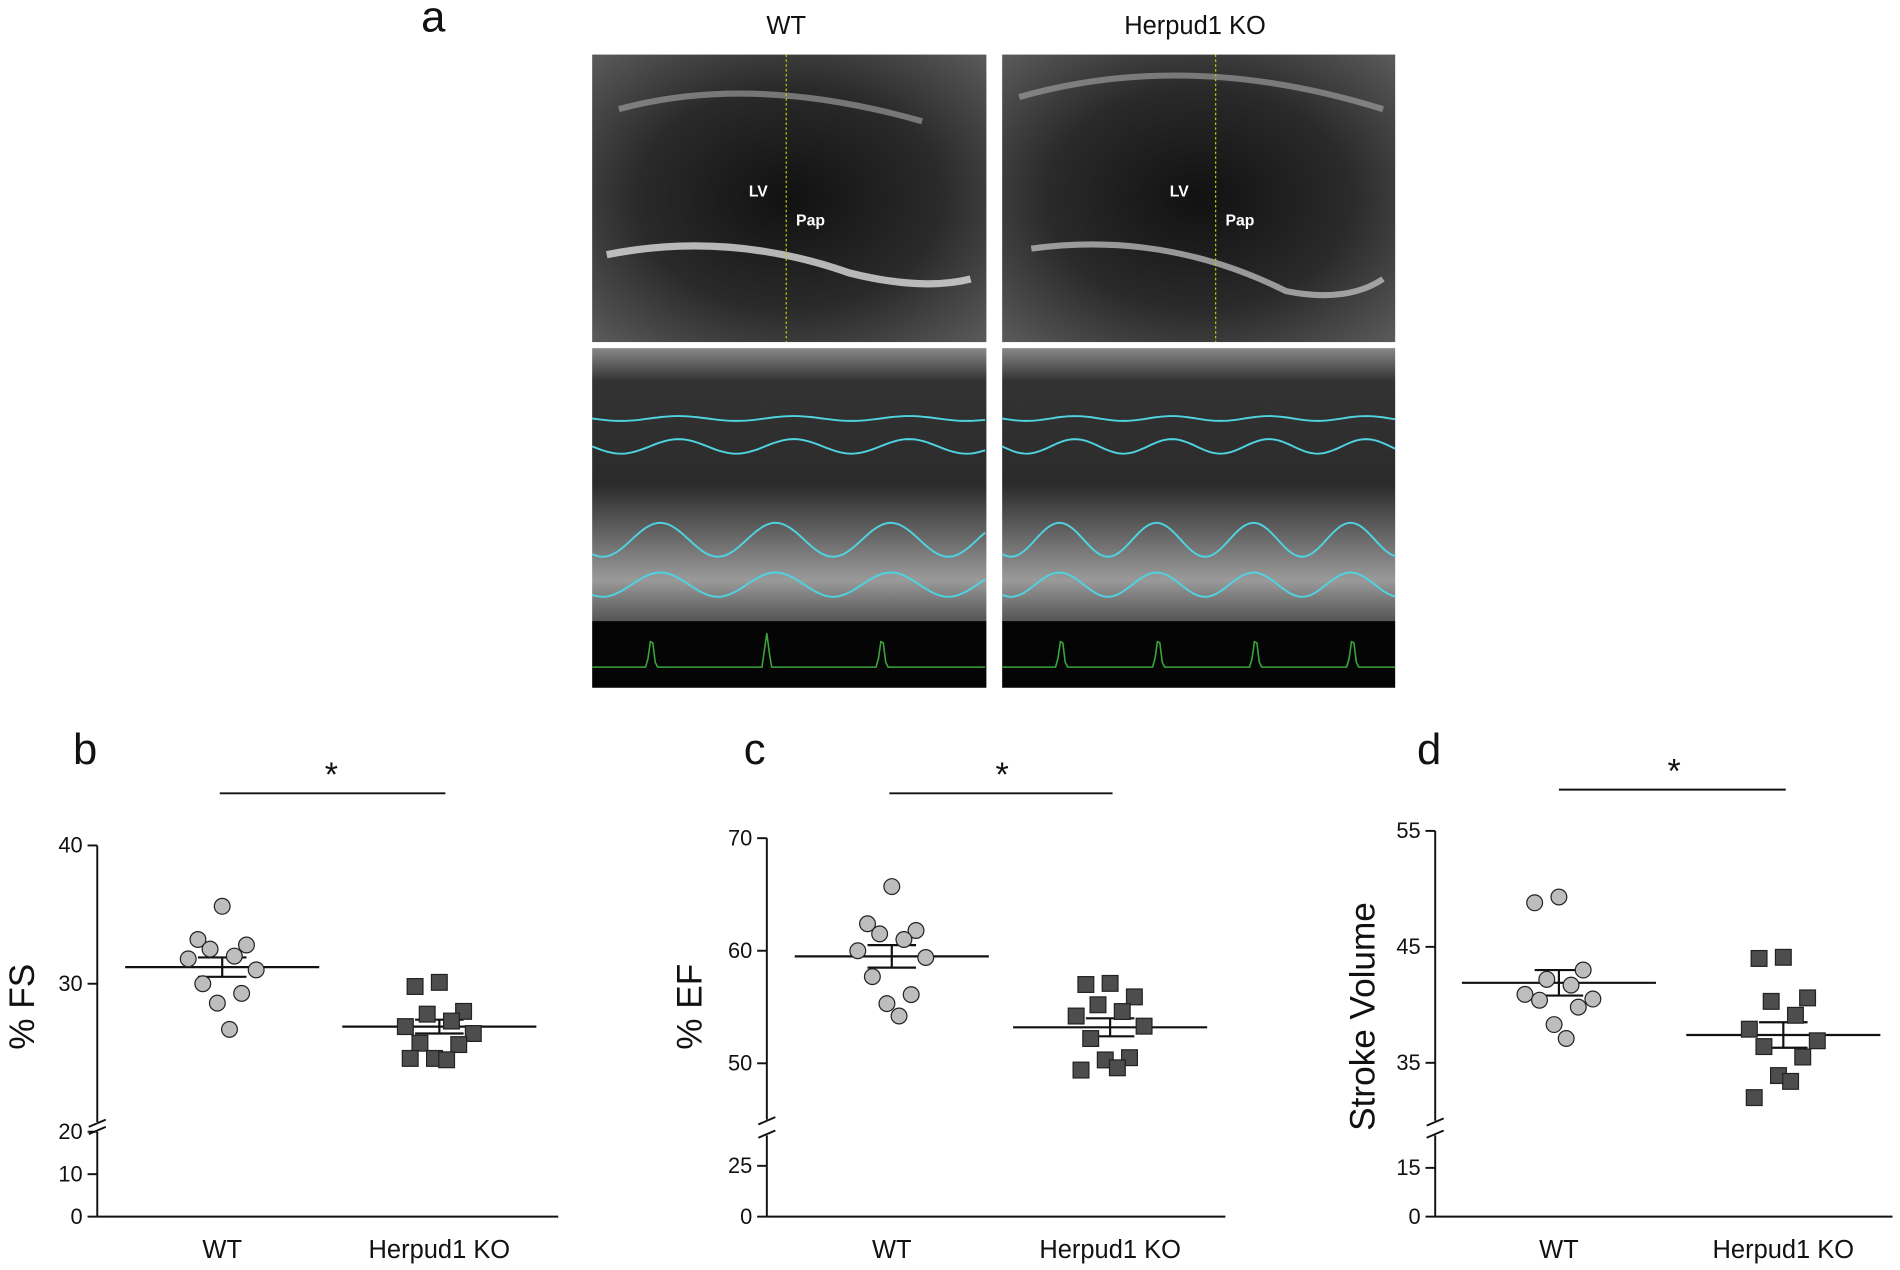 This screenshot has height=1270, width=1900. Describe the element at coordinates (740, 1165) in the screenshot. I see `y-tick-label: 25` at that location.